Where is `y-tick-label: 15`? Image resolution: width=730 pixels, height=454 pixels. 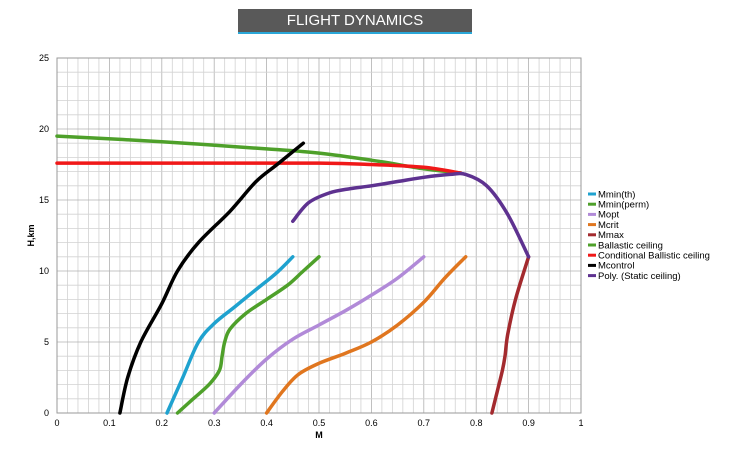
y-tick-label: 15 is located at coordinates (44, 200).